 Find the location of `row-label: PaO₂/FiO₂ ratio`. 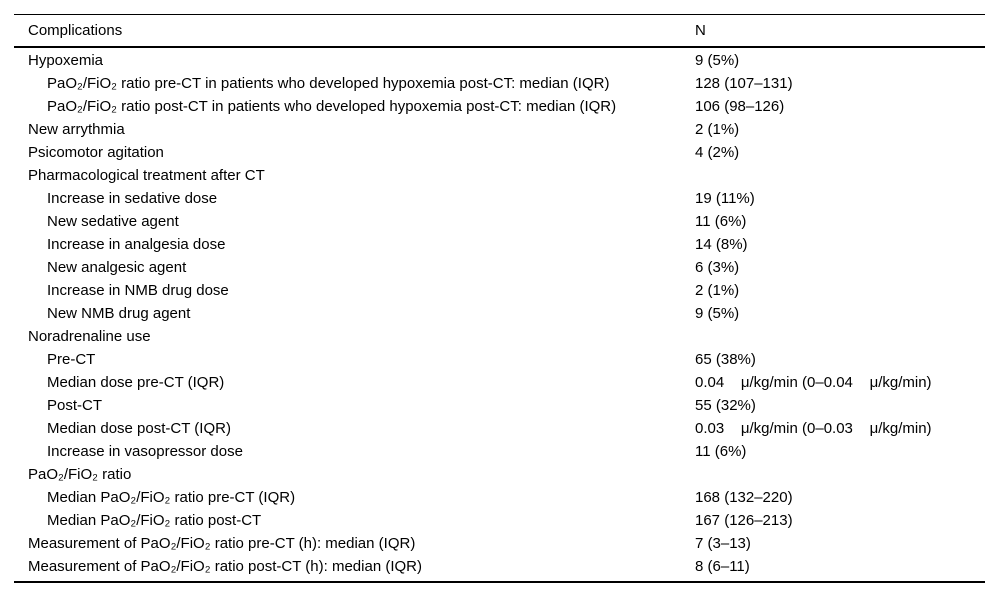

row-label: PaO₂/FiO₂ ratio is located at coordinates (80, 474).